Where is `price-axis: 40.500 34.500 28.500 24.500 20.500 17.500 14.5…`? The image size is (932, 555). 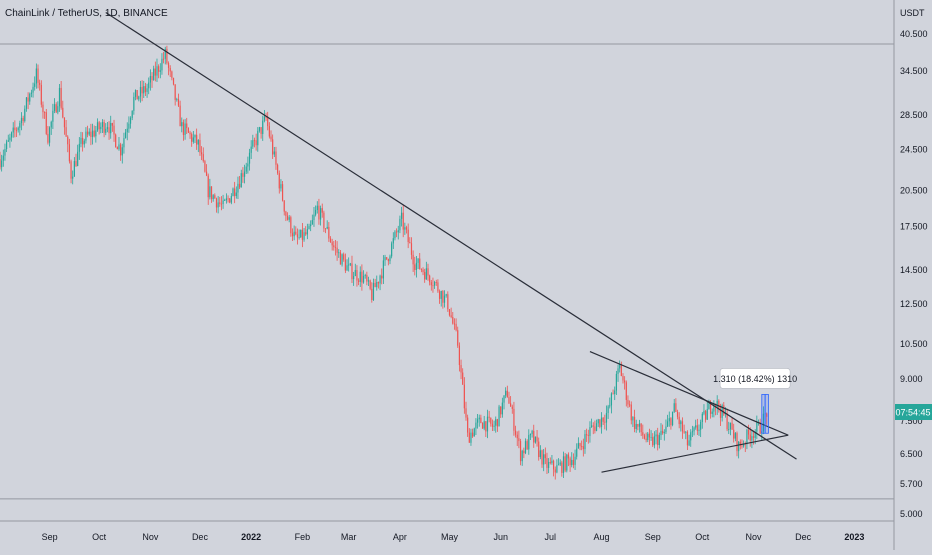
price-axis: 40.500 34.500 28.500 24.500 20.500 17.500 14.5… is located at coordinates (914, 274).